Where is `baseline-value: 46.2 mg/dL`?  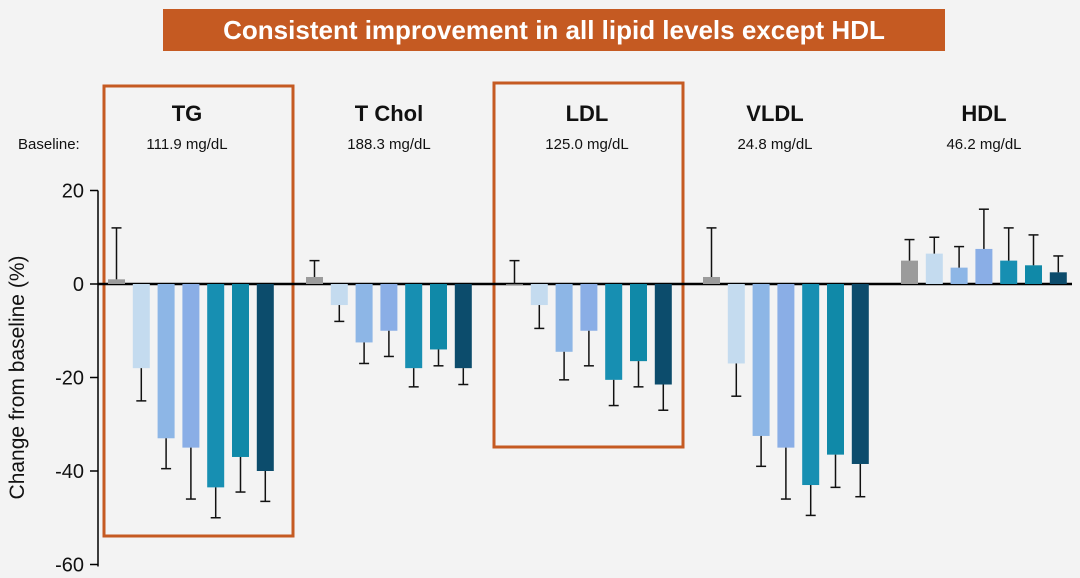
baseline-value: 46.2 mg/dL is located at coordinates (983, 144).